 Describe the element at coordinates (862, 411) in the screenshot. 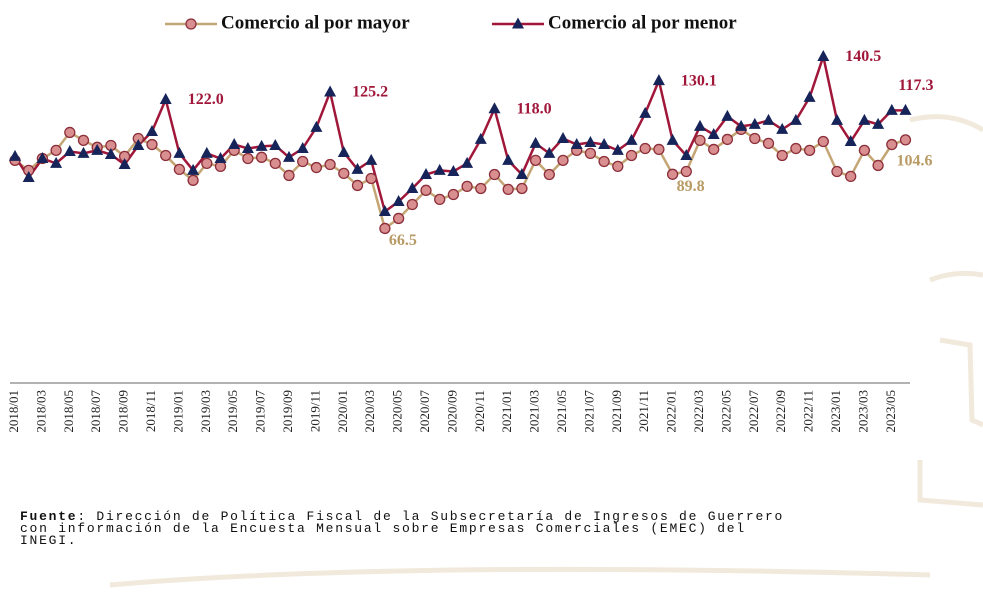

I see `x-tick-label: 2023/03` at that location.